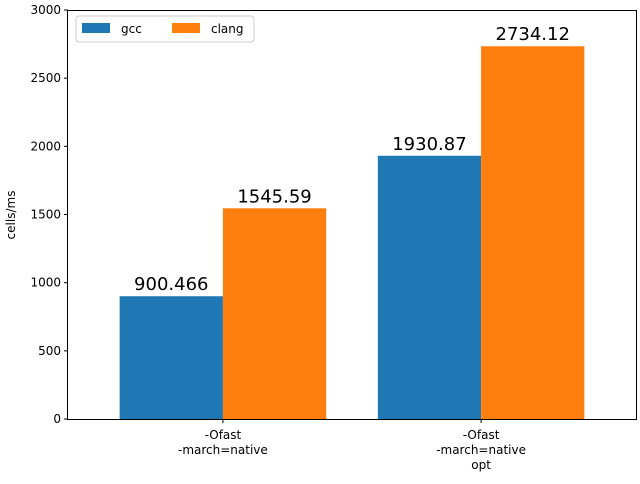 The height and width of the screenshot is (484, 640). I want to click on y-axis-label: cells/ms, so click(11, 215).